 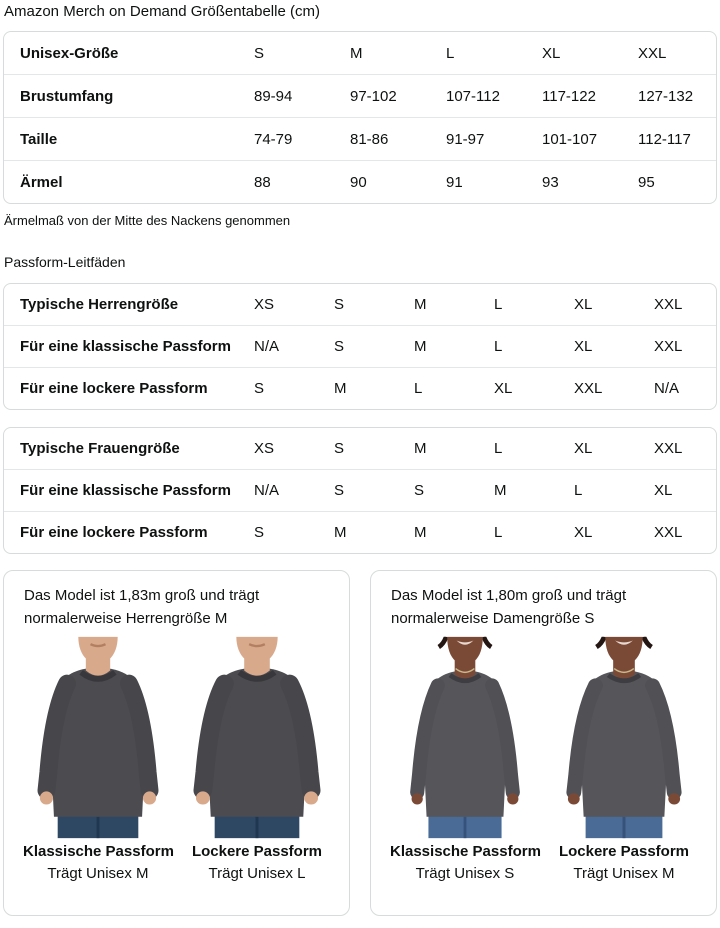 What do you see at coordinates (356, 53) in the screenshot?
I see `size-col-header: M` at bounding box center [356, 53].